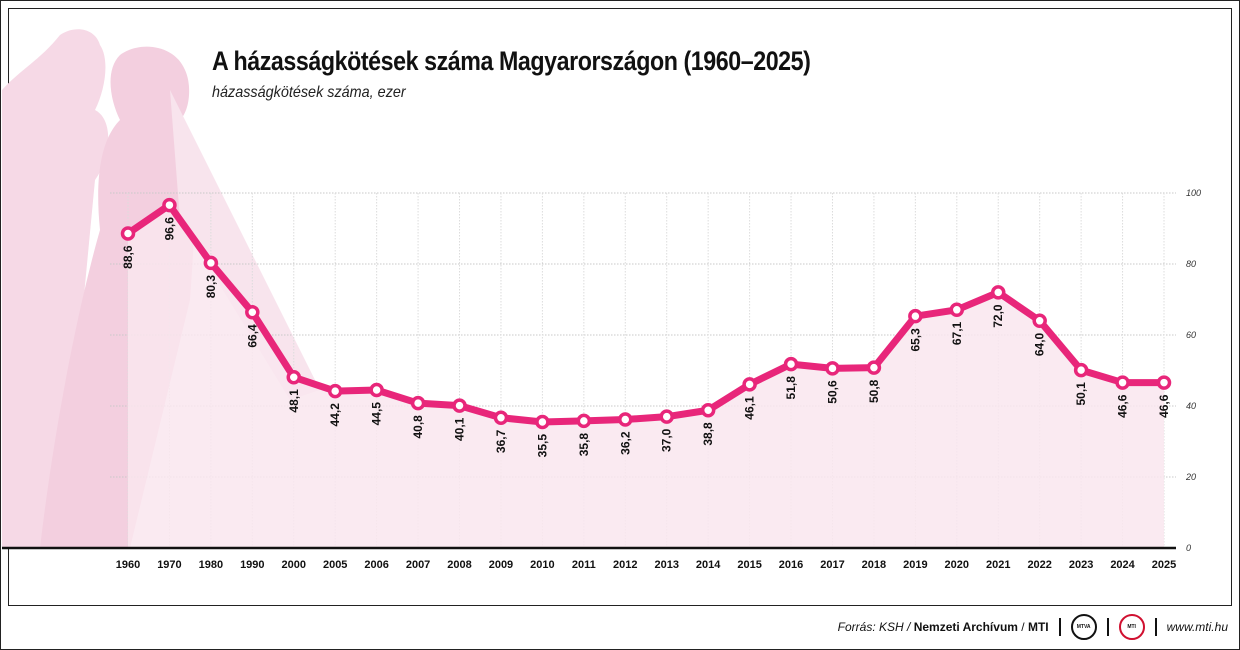 The height and width of the screenshot is (650, 1240). What do you see at coordinates (377, 414) in the screenshot?
I see `data-label: 44,5` at bounding box center [377, 414].